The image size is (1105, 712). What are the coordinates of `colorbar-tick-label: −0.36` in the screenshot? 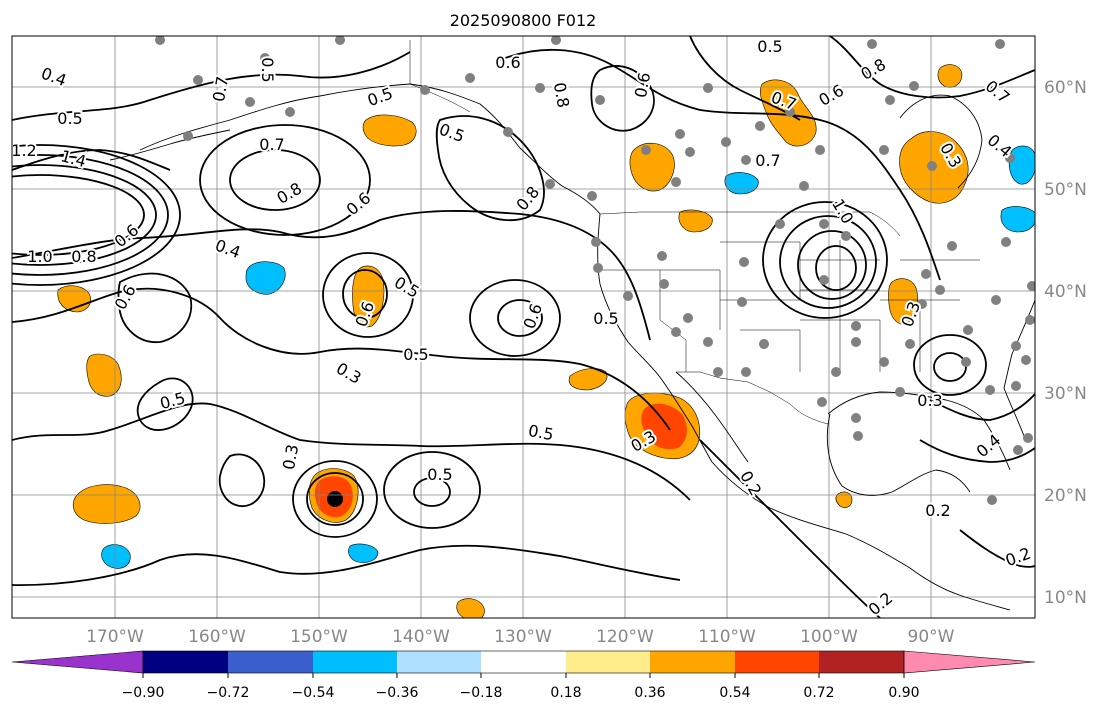 It's located at (397, 693).